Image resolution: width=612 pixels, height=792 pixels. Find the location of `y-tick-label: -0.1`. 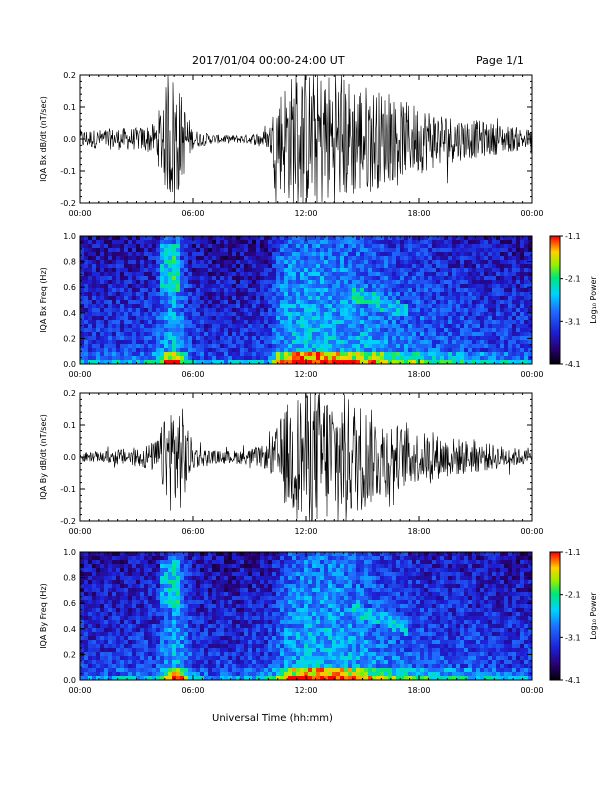

y-tick-label: -0.1 is located at coordinates (68, 171).